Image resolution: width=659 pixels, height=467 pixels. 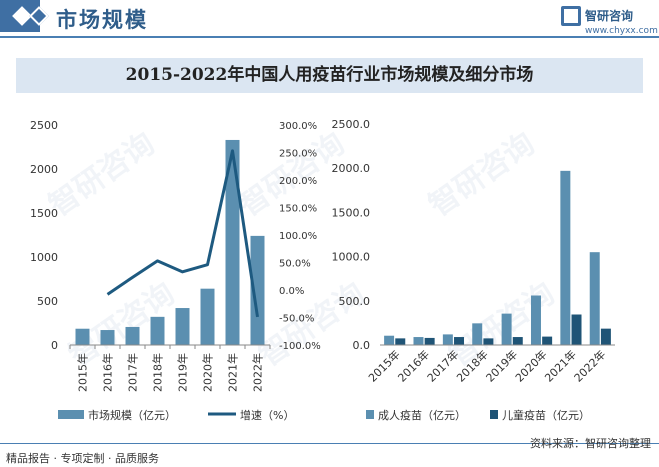 What do you see at coordinates (182, 233) in the screenshot?
I see `growth-line` at bounding box center [182, 233].